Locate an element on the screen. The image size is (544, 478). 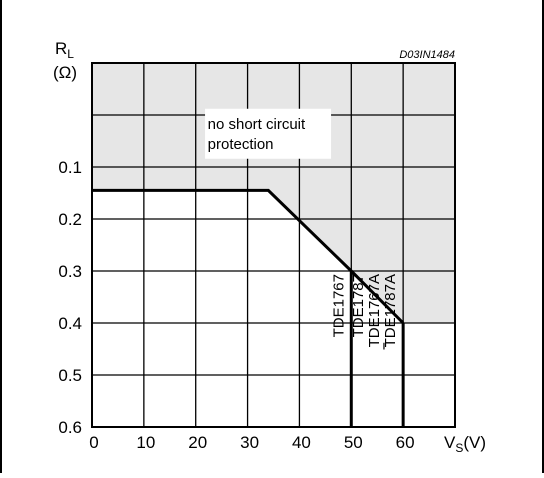
y-tick-label: 0.4 is located at coordinates (70, 323).